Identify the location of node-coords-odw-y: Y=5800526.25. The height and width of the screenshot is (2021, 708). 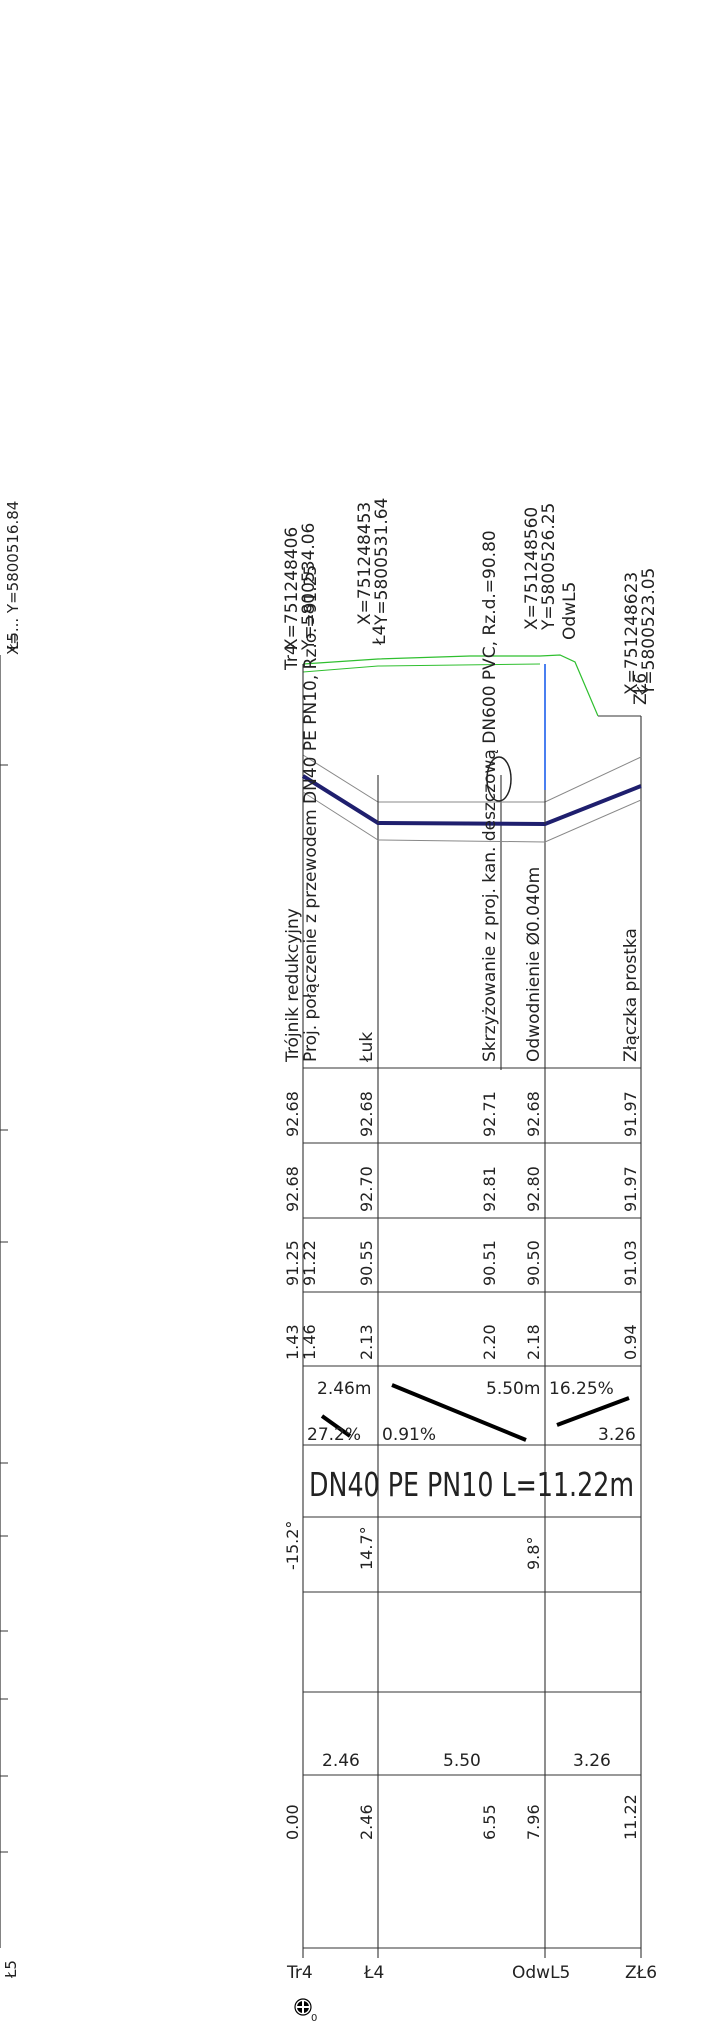
(549, 567).